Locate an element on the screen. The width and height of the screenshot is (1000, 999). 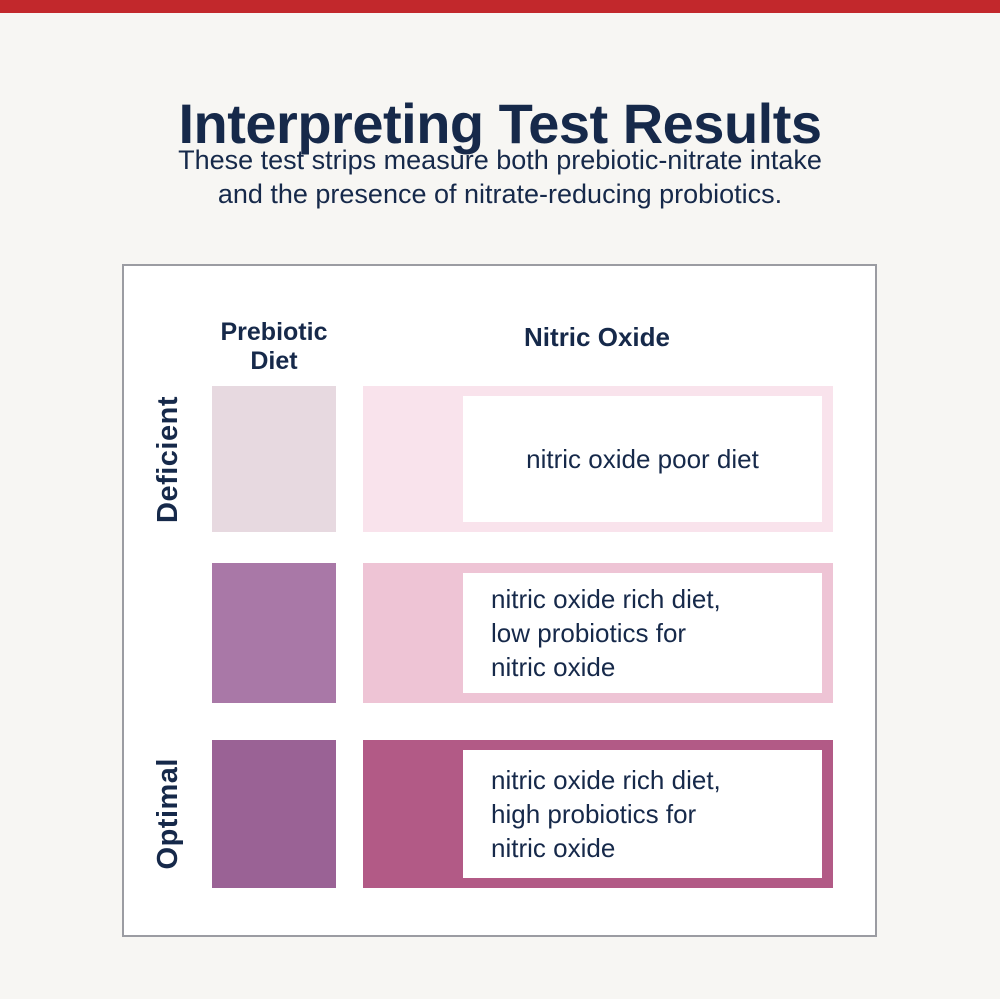
result-text-box-deficient: nitric oxide poor diet is located at coordinates (642, 459).